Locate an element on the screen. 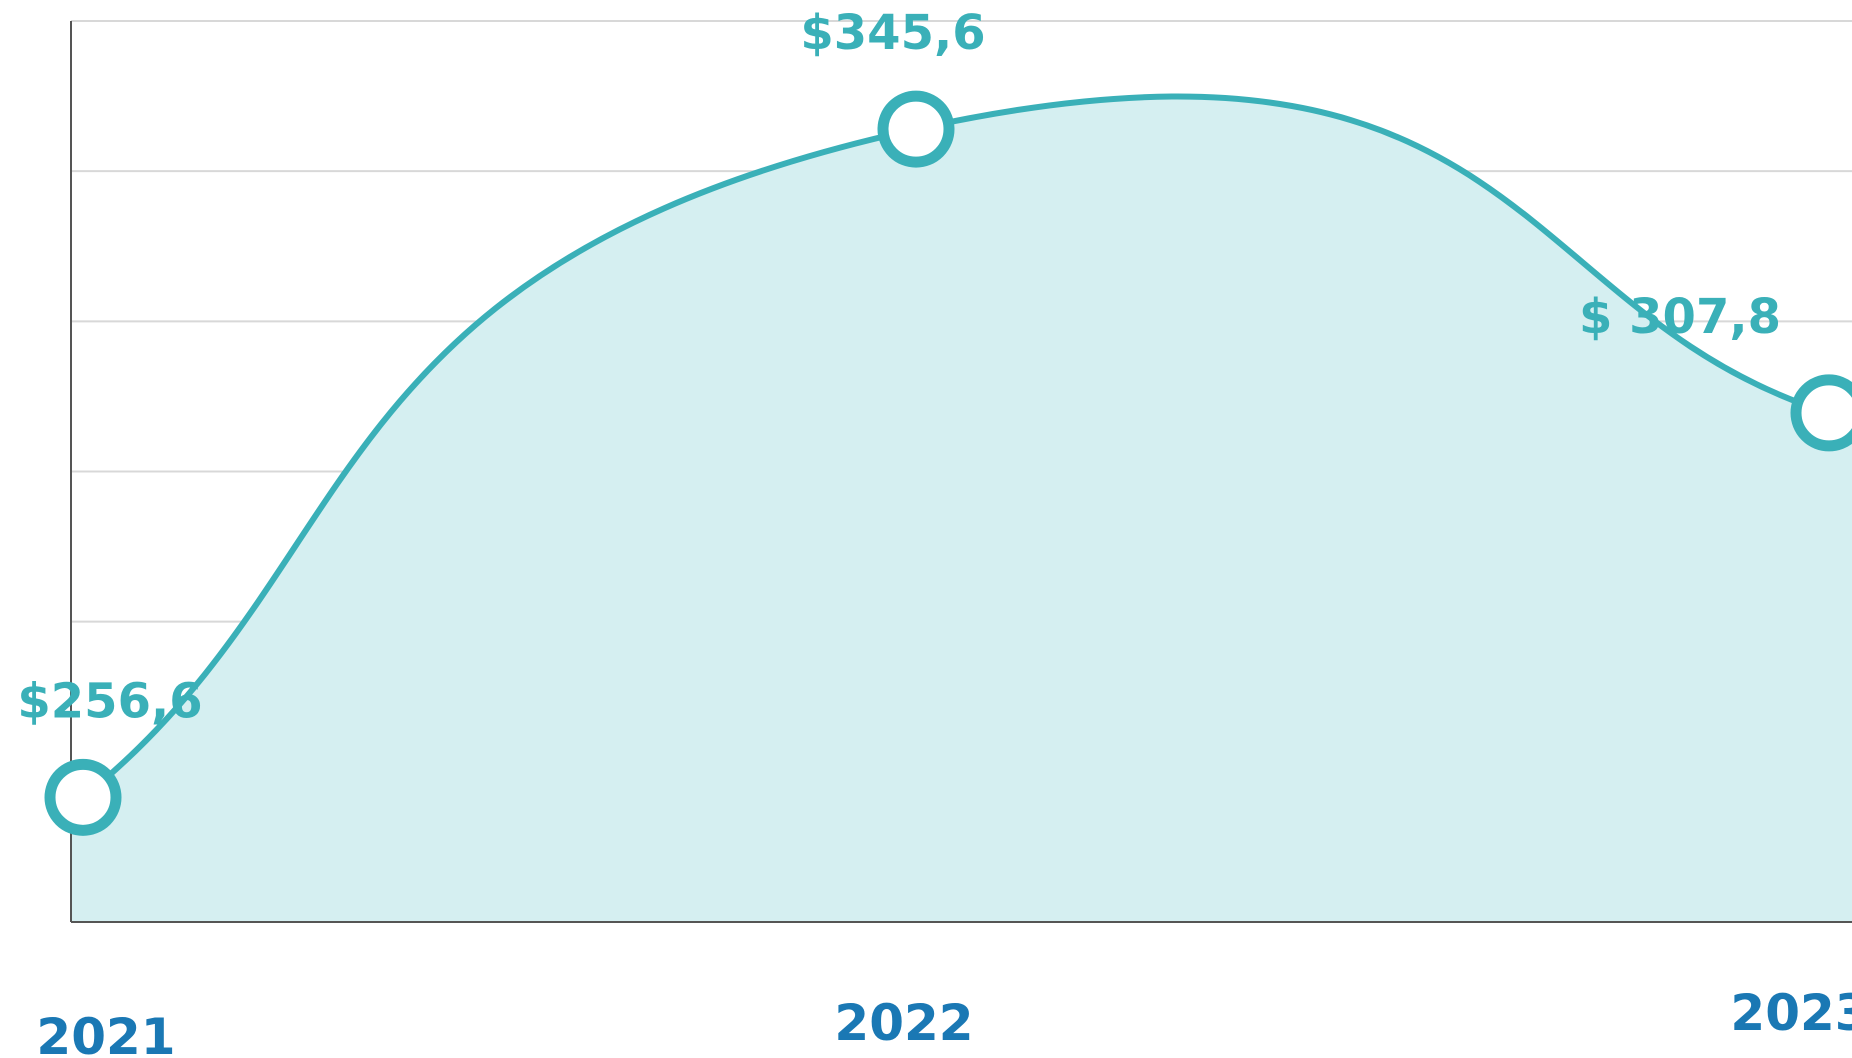 Image resolution: width=1852 pixels, height=1058 pixels. x-tick-label: 2023 is located at coordinates (1791, 1013).